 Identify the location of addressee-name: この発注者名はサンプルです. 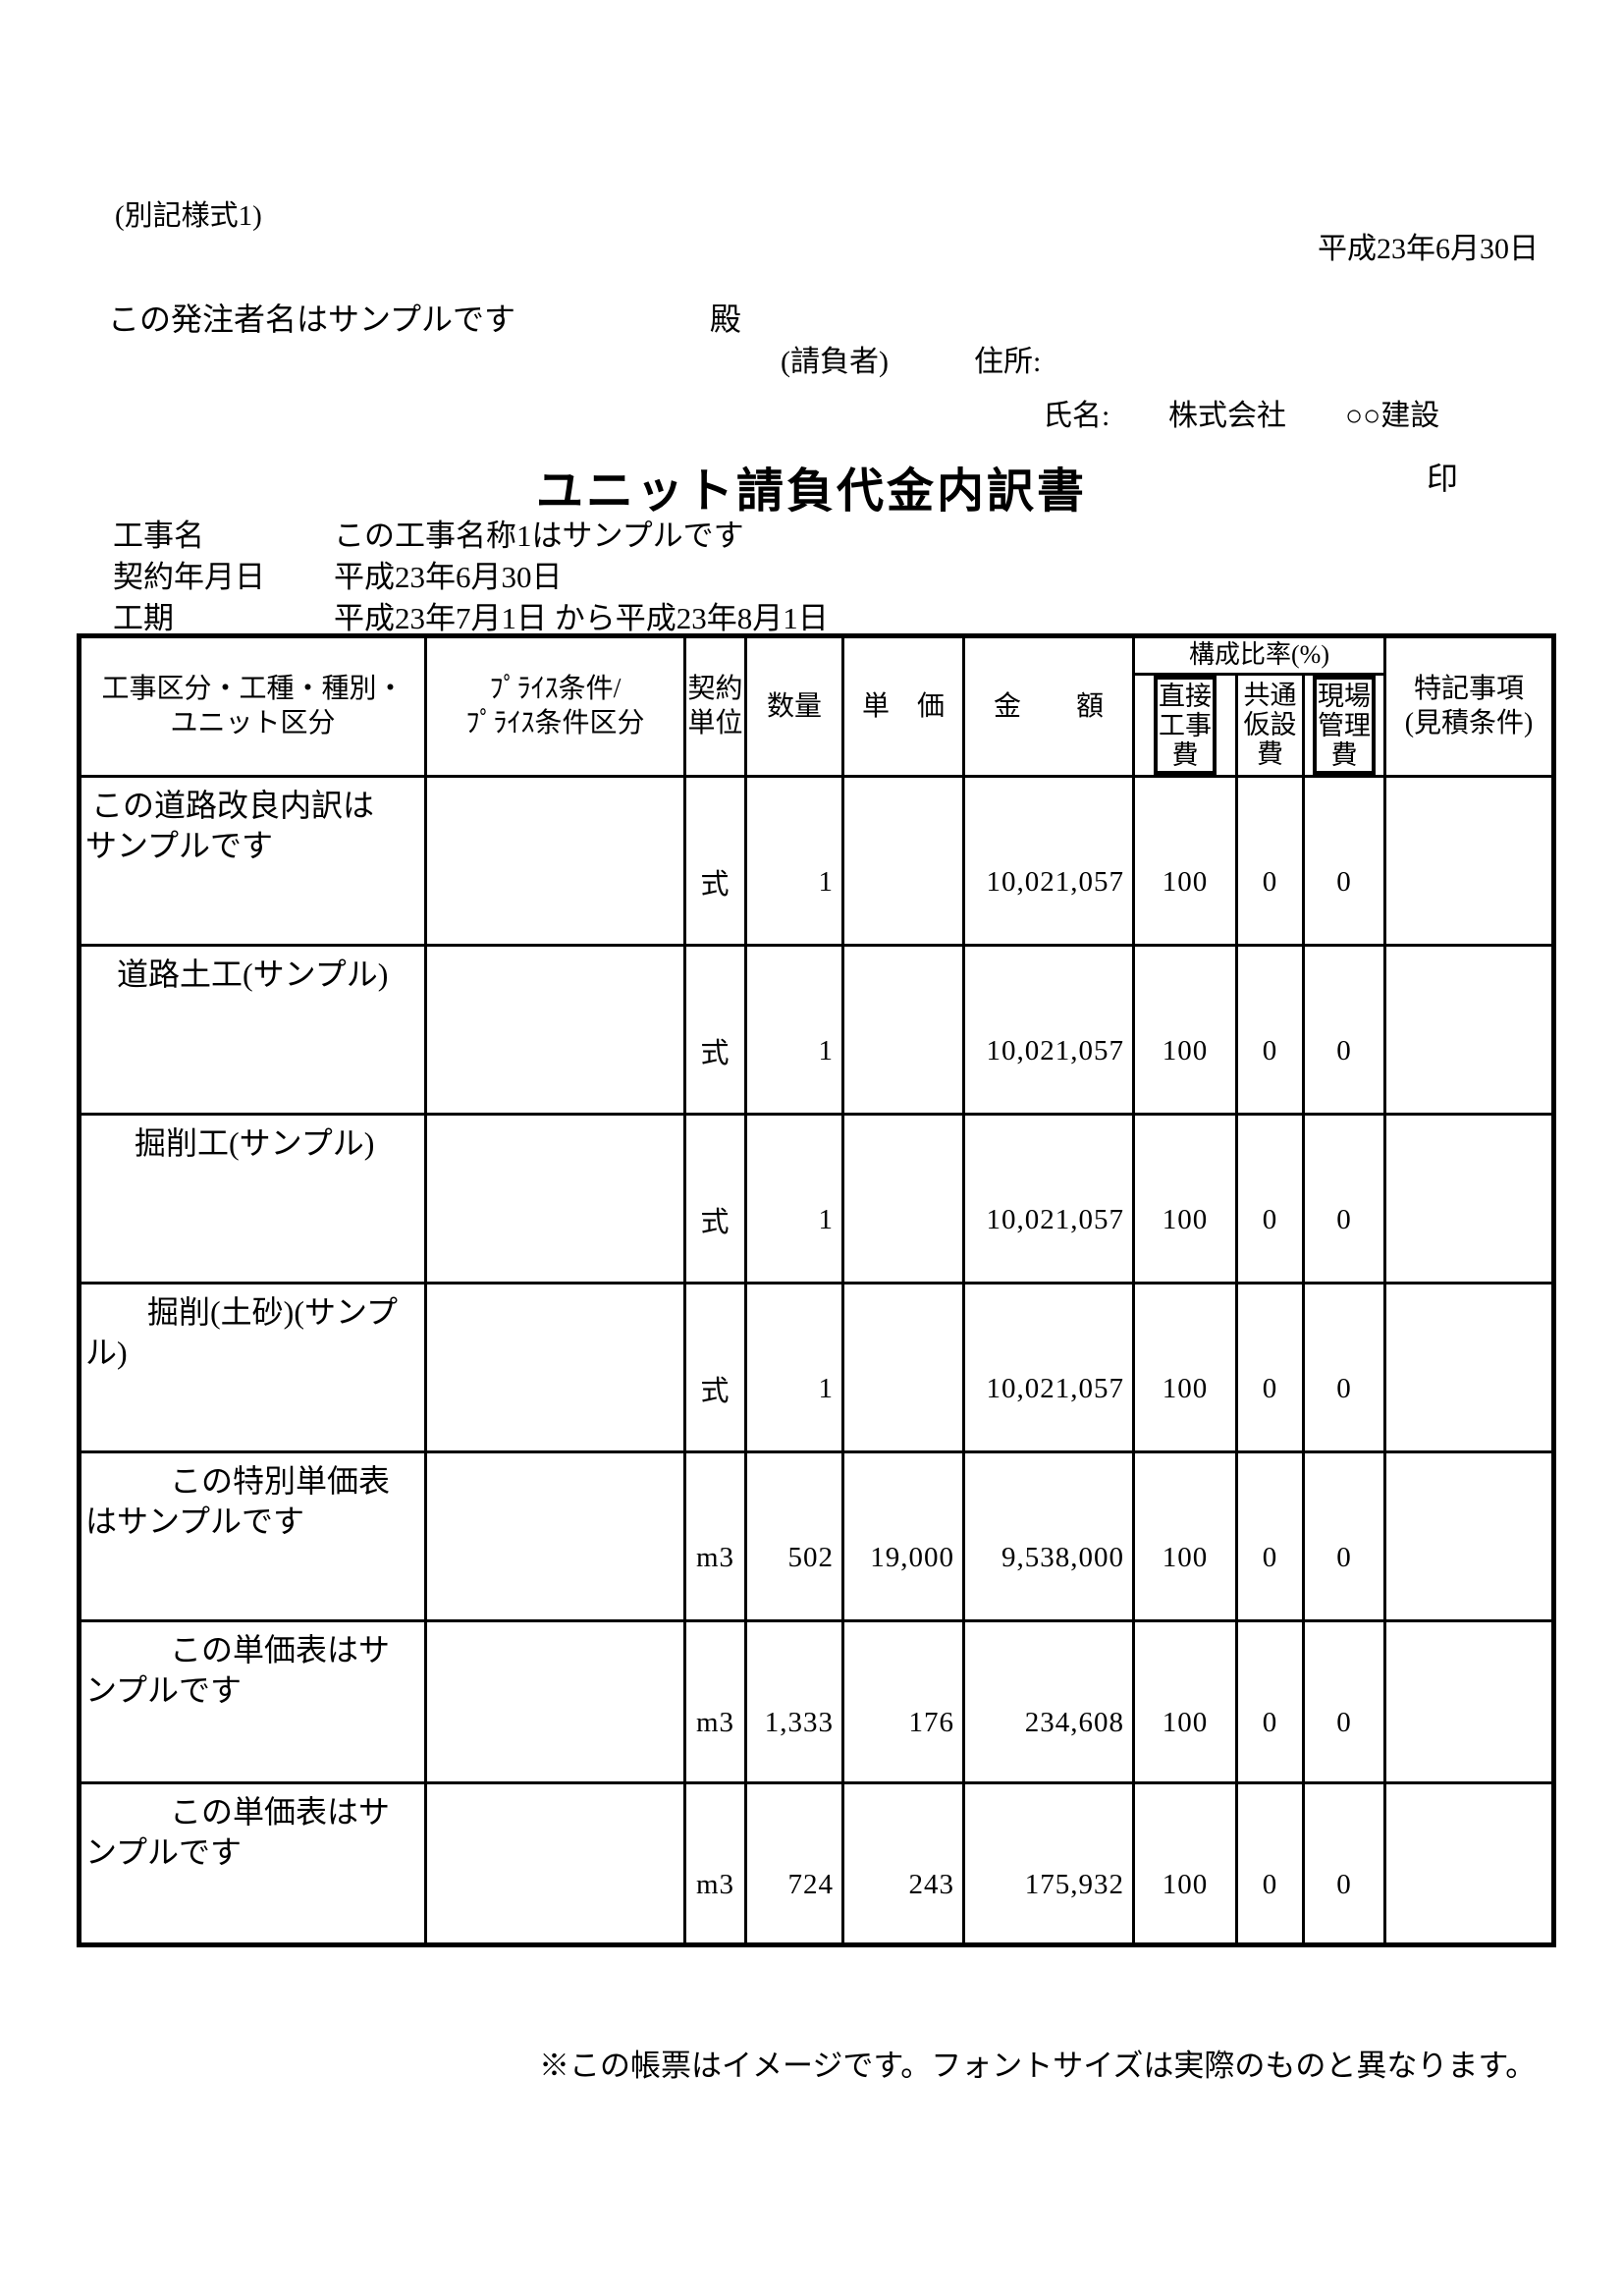
(312, 319).